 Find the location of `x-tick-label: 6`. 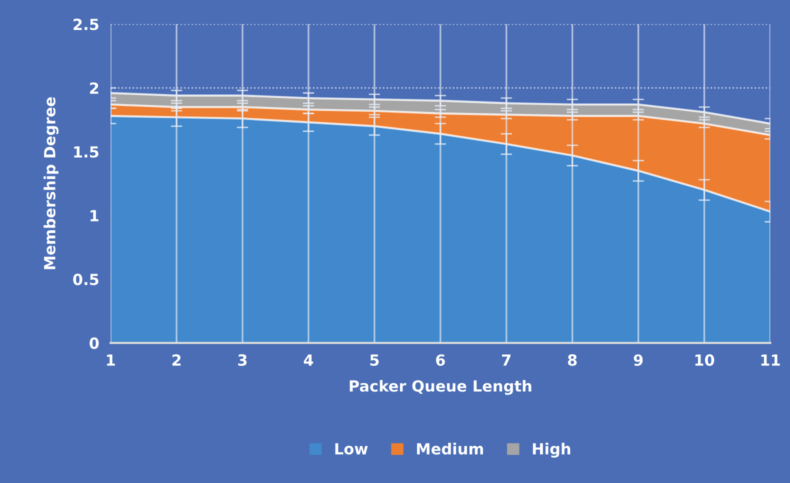

x-tick-label: 6 is located at coordinates (440, 360).